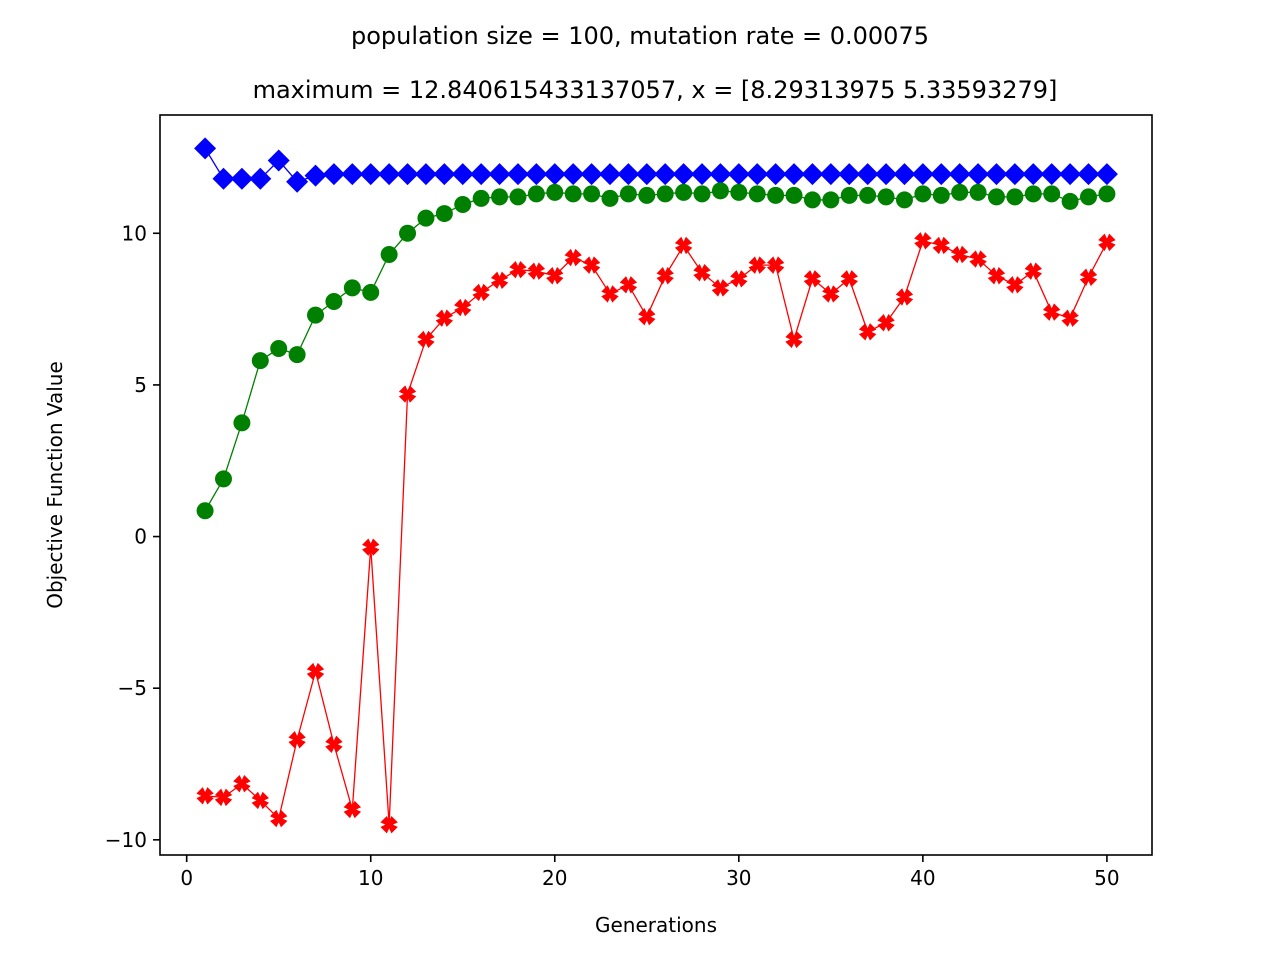  What do you see at coordinates (55, 485) in the screenshot?
I see `y-axis-label: Objective Function Value` at bounding box center [55, 485].